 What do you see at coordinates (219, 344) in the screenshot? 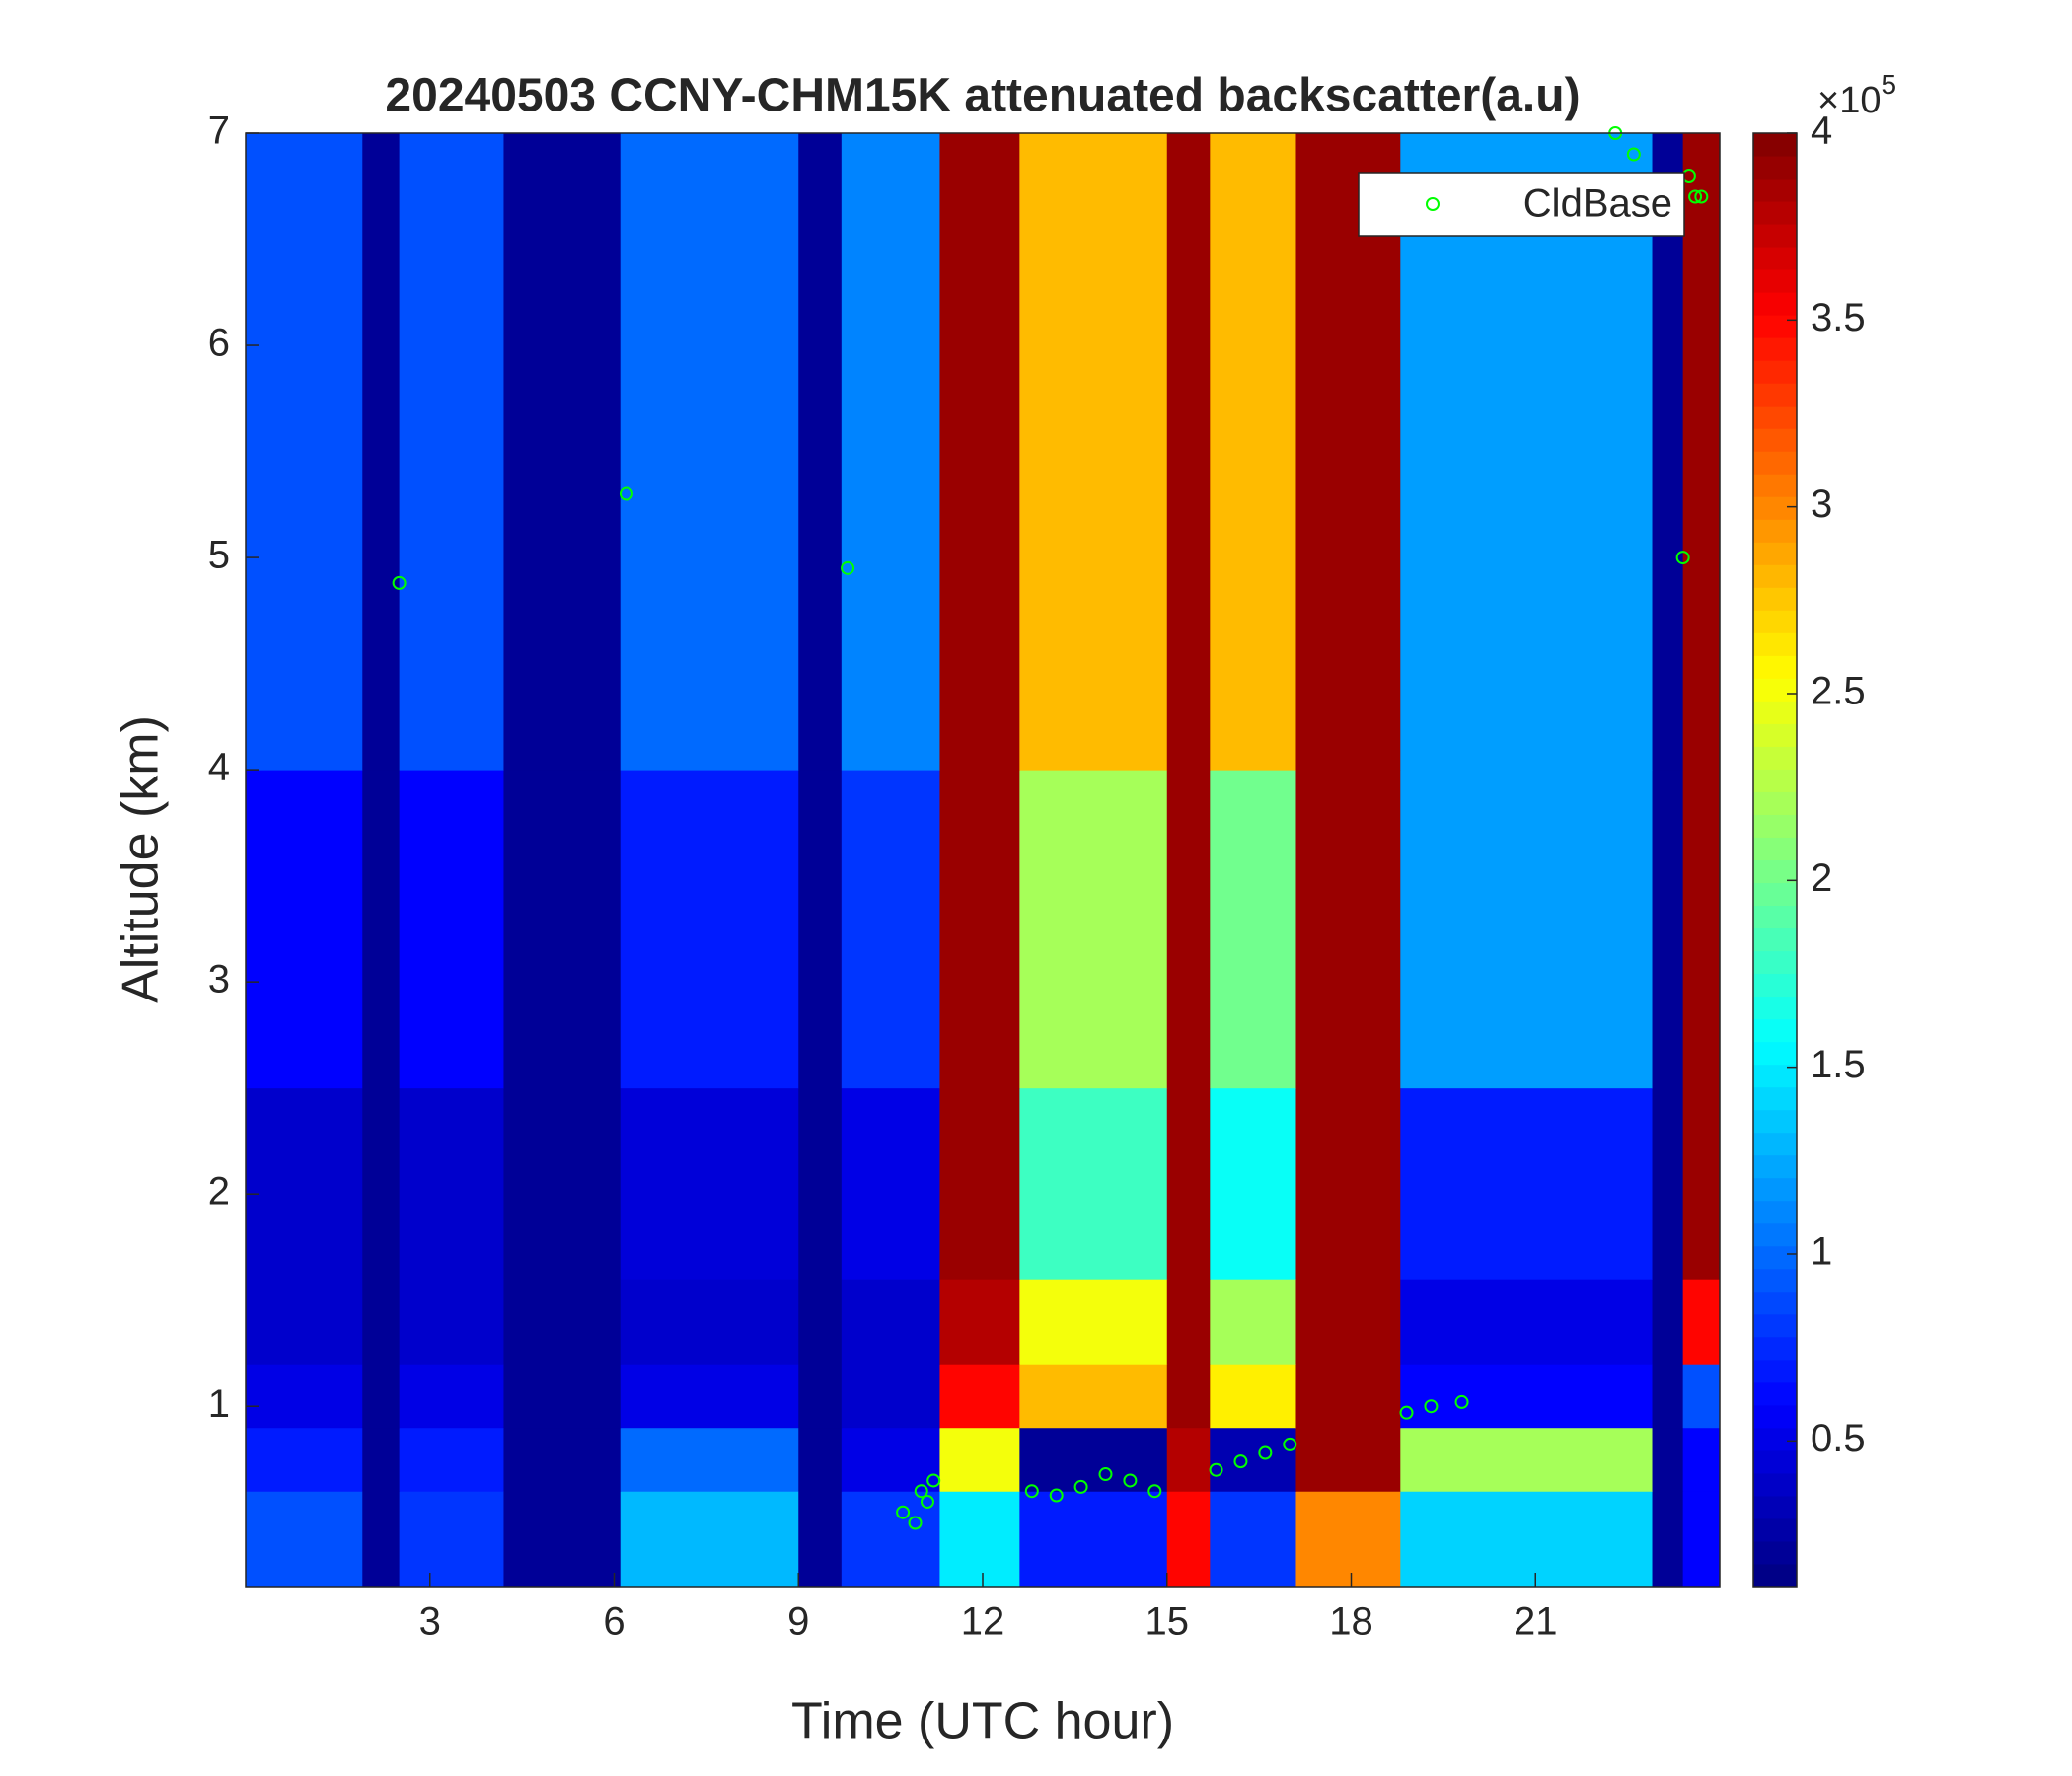
I see `y-tick-label: 6` at bounding box center [219, 344].